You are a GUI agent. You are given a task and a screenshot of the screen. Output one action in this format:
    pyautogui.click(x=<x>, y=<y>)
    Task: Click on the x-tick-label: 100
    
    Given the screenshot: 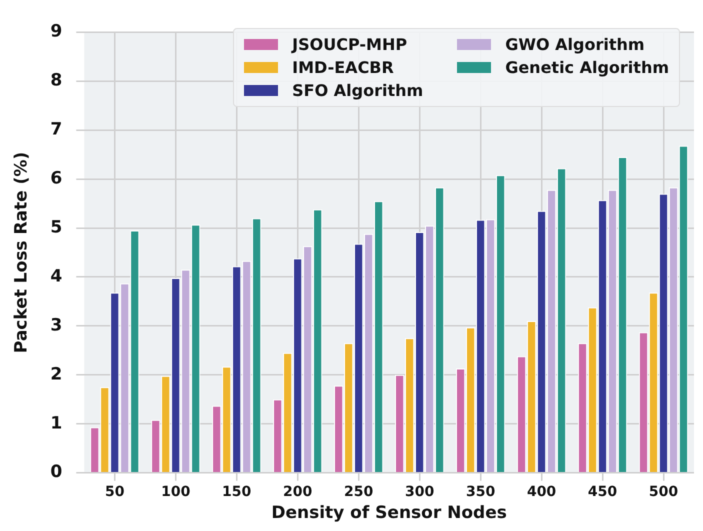 What is the action you would take?
    pyautogui.click(x=176, y=492)
    